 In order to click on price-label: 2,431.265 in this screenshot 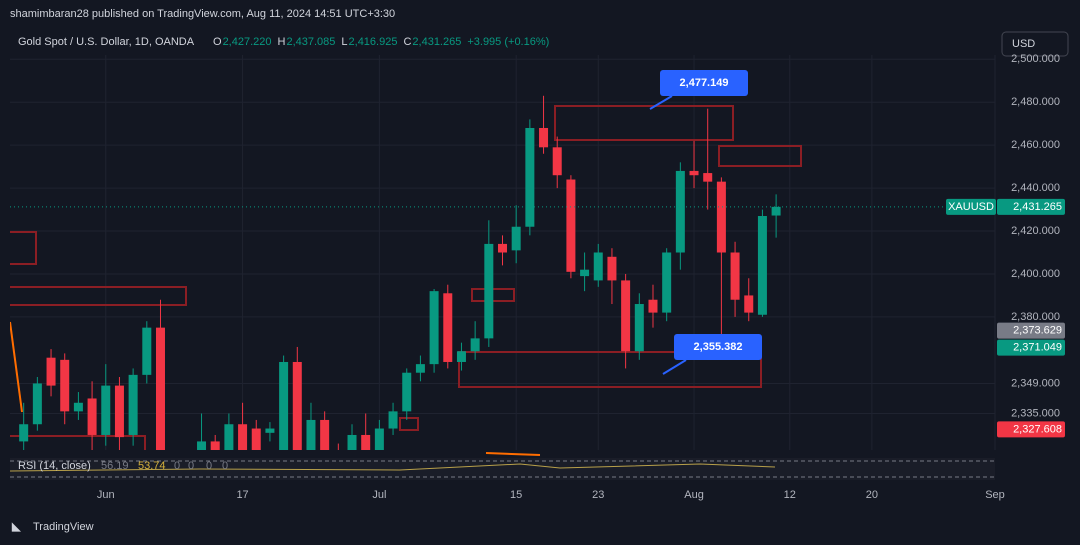, I will do `click(1037, 207)`.